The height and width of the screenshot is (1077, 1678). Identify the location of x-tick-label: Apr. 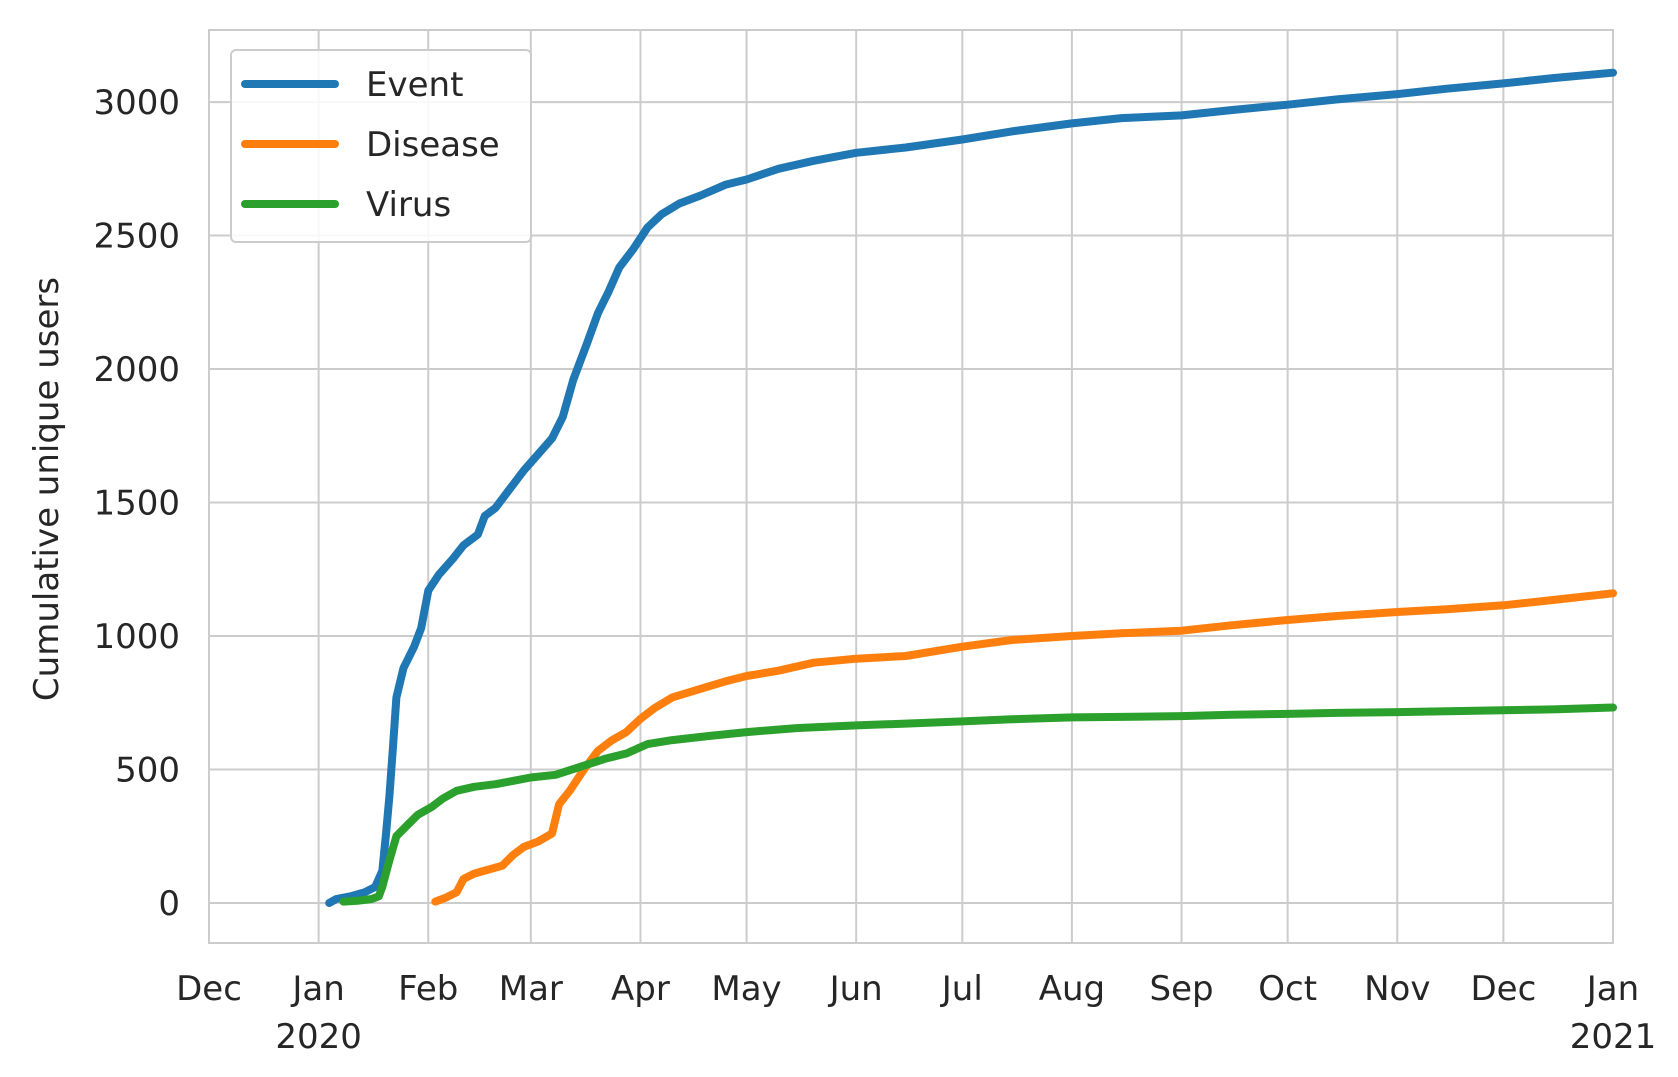
(640, 989).